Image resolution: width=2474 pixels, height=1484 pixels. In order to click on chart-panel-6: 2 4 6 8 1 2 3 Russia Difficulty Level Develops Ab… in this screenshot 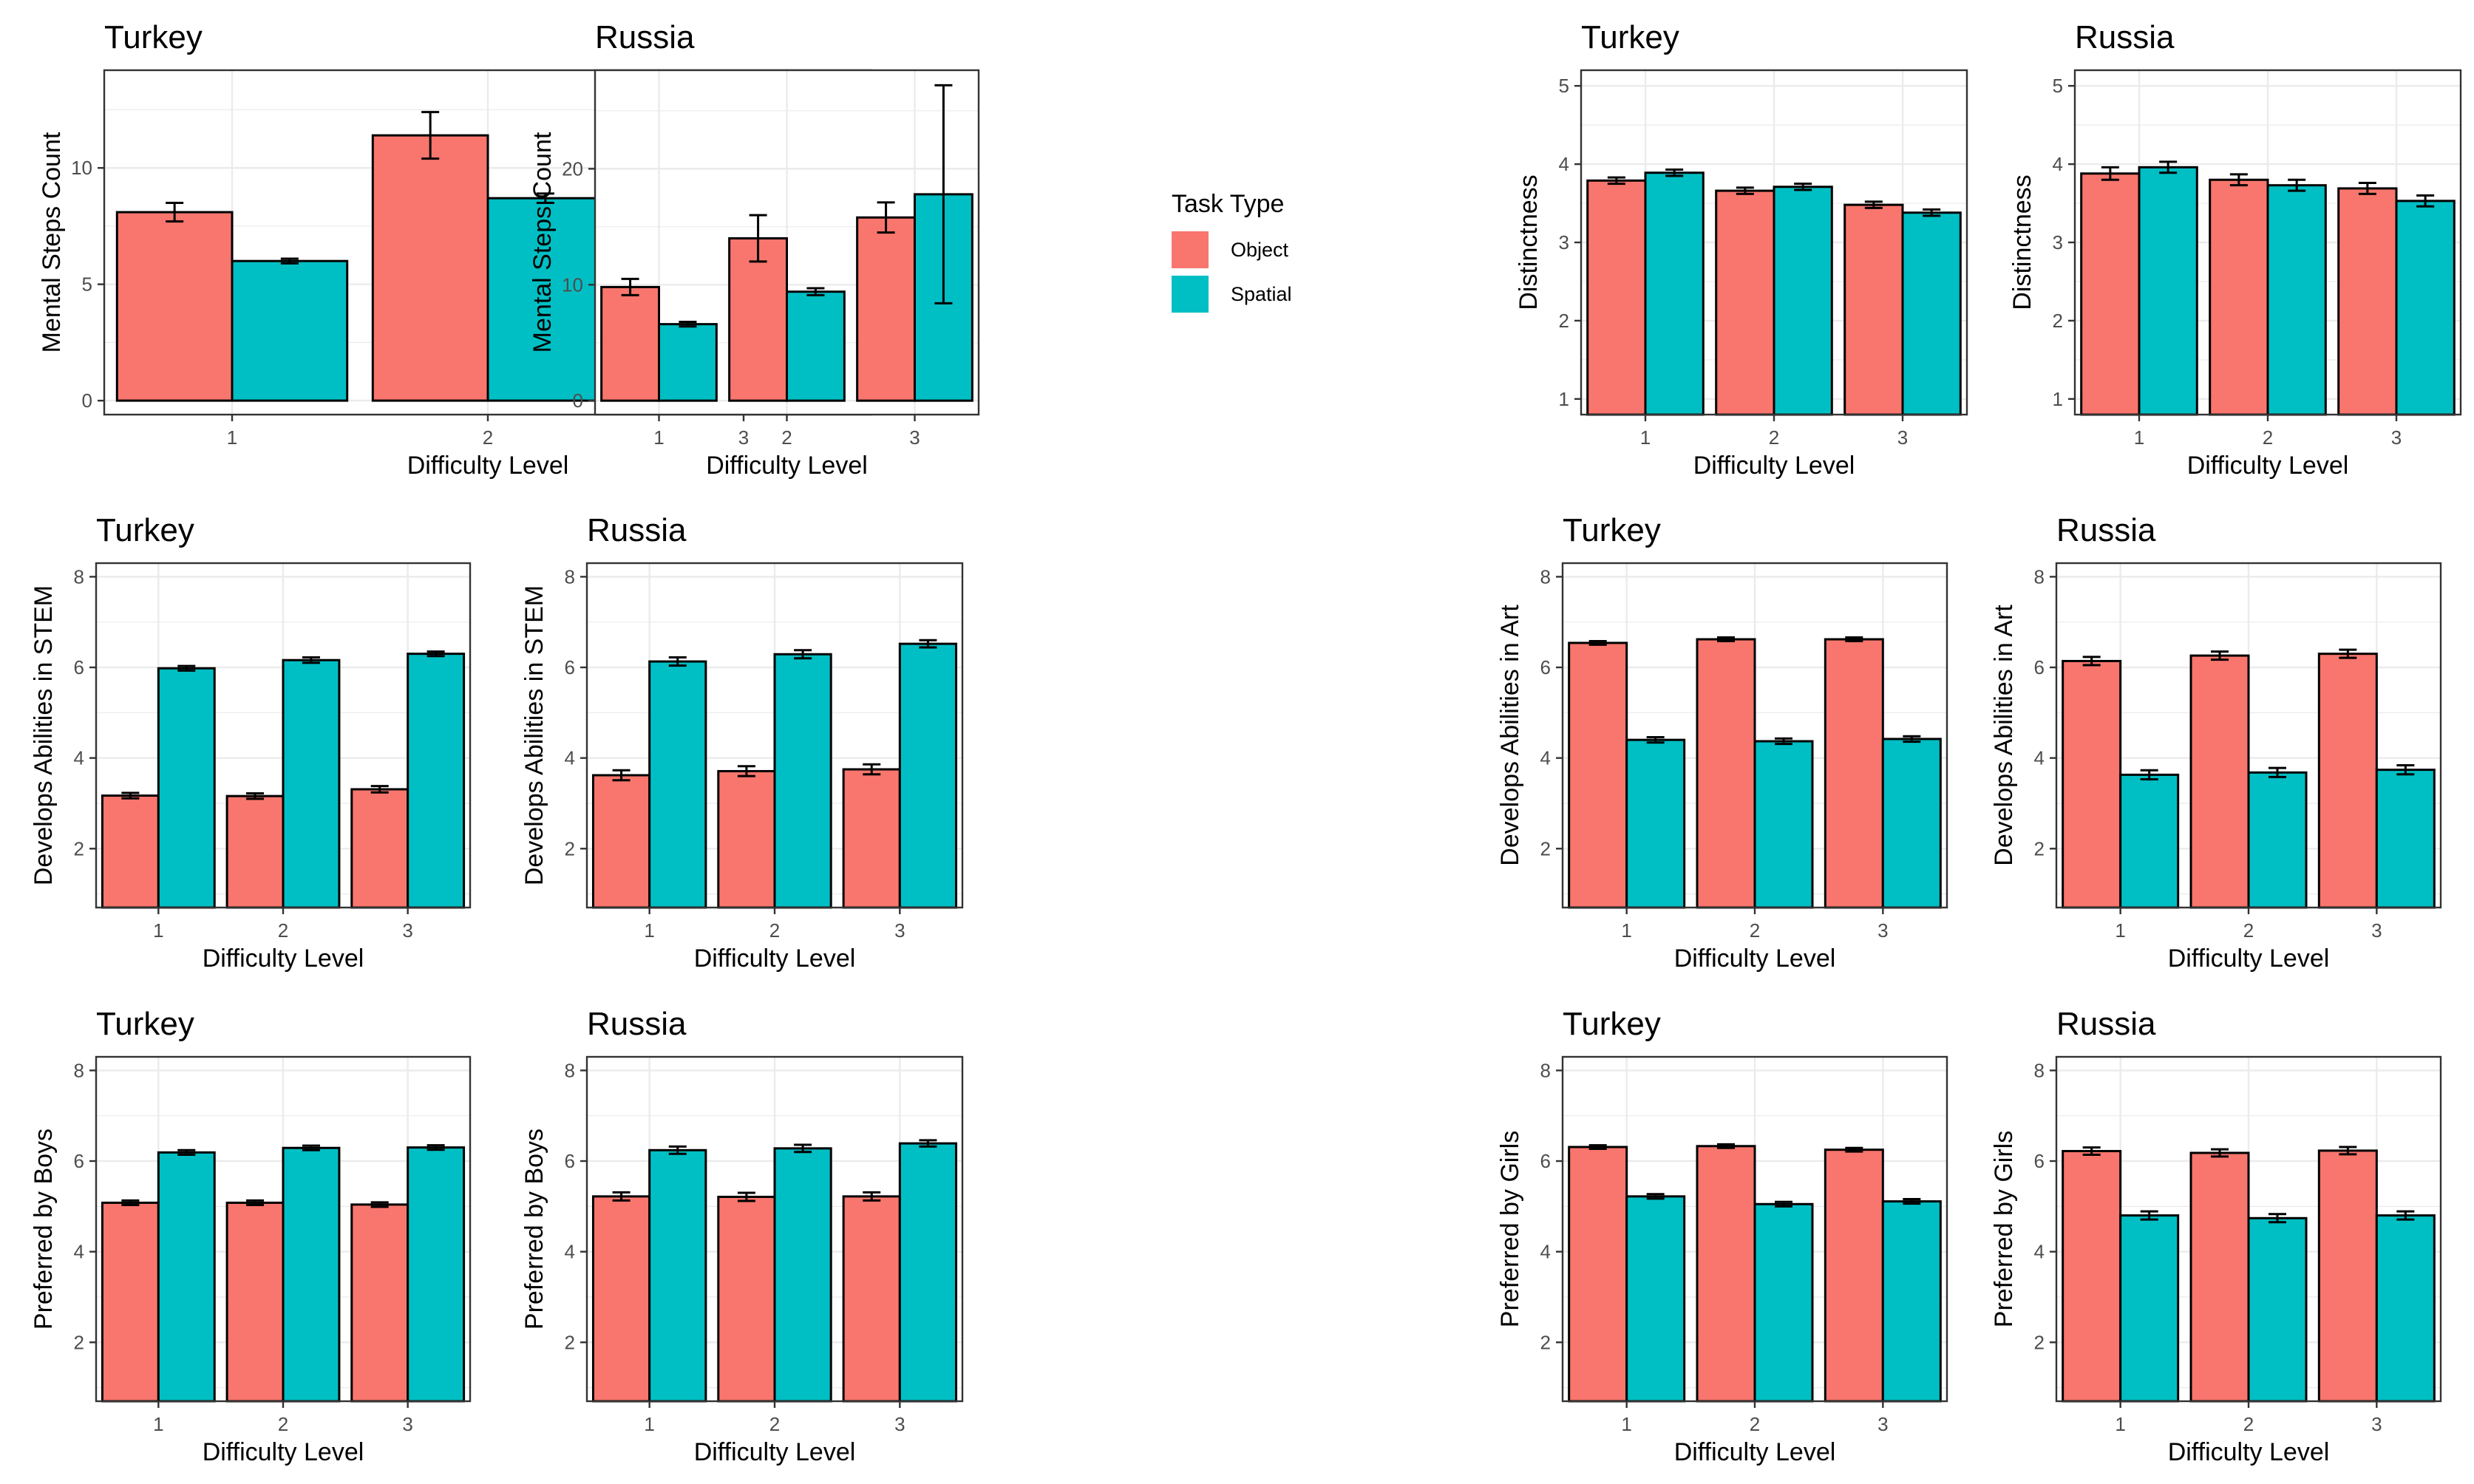, I will do `click(742, 742)`.